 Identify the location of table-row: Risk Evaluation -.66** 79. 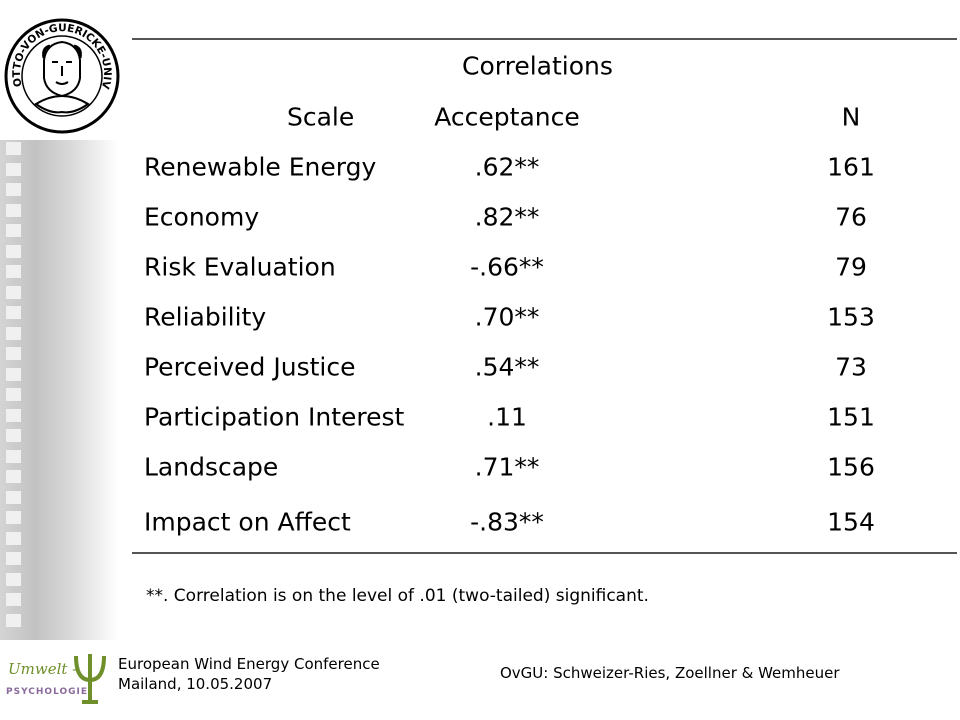
(544, 267).